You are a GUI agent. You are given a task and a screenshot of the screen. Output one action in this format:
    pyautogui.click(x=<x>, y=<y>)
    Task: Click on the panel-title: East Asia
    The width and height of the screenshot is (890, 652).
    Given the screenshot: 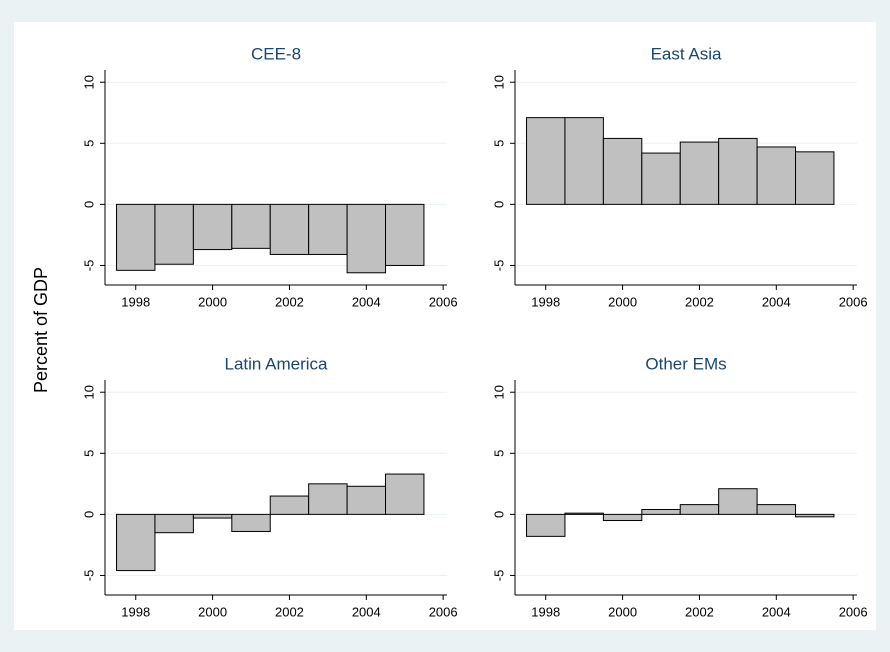 What is the action you would take?
    pyautogui.click(x=686, y=53)
    